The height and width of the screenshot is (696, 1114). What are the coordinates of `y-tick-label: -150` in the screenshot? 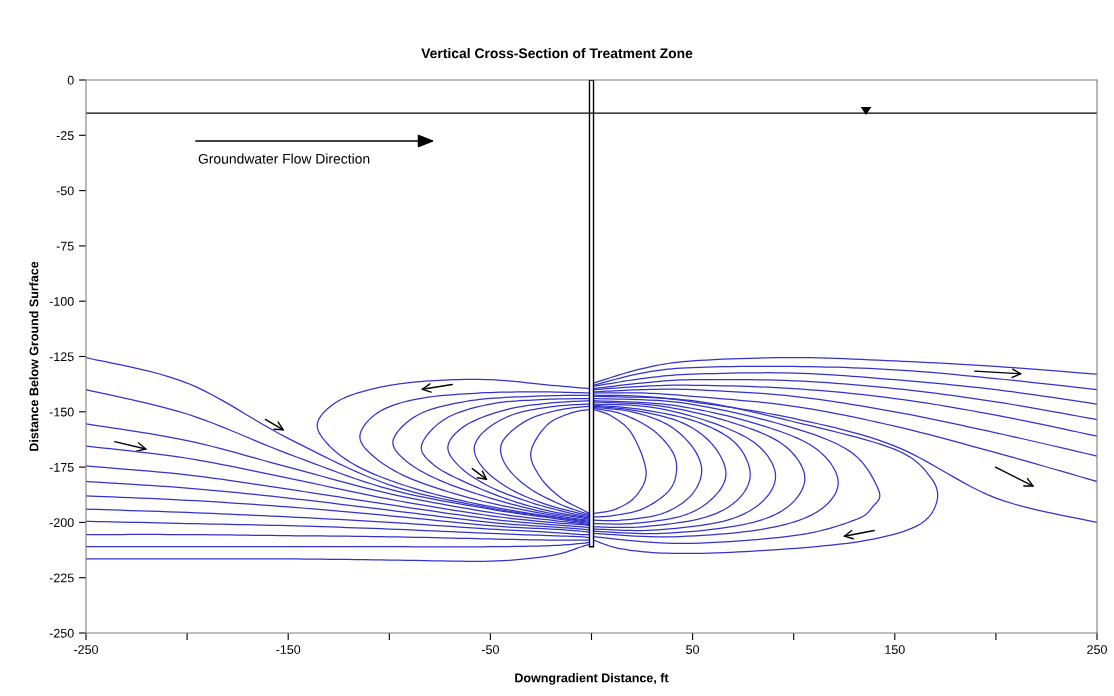 It's located at (61, 412).